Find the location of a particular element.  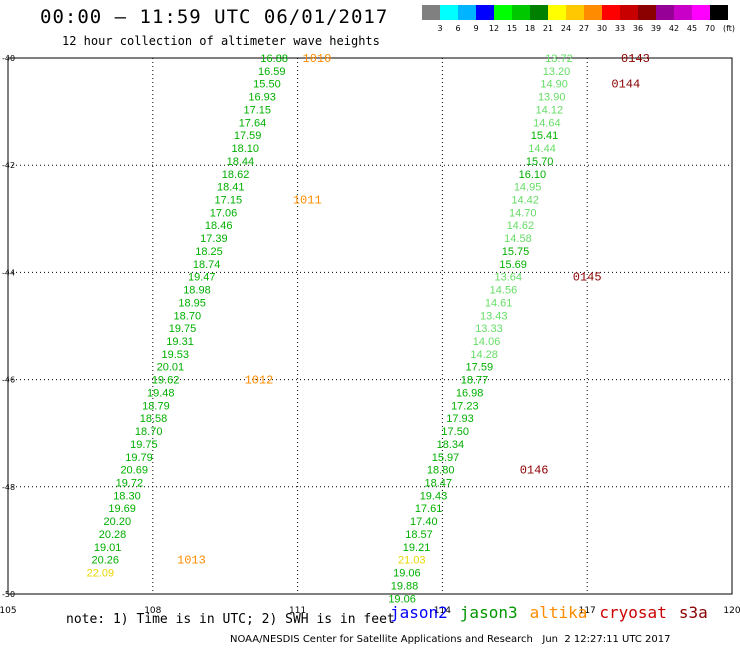

wave-height-value: 18.34 is located at coordinates (451, 445).